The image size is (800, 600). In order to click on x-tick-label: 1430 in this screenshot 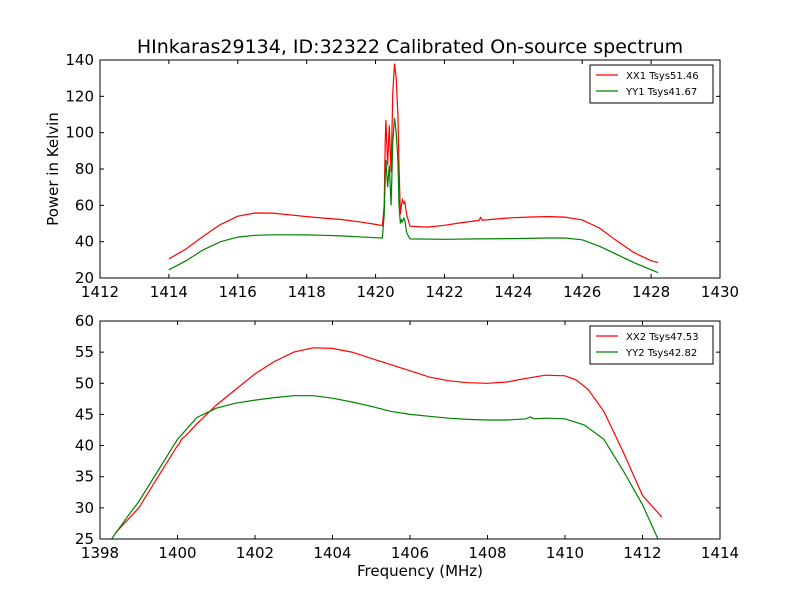, I will do `click(720, 292)`.